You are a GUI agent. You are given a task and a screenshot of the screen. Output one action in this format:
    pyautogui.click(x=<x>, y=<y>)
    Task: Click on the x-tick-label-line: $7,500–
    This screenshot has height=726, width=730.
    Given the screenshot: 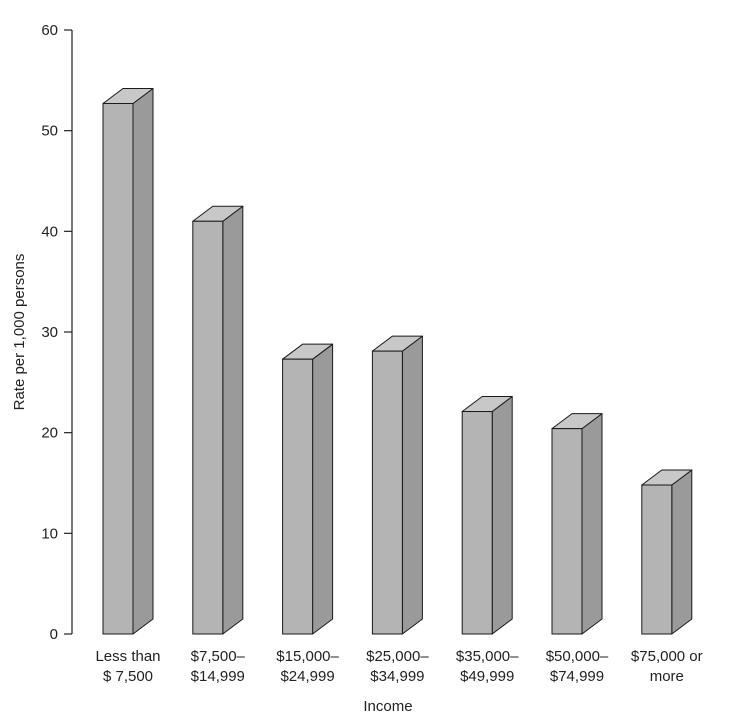 What is the action you would take?
    pyautogui.click(x=218, y=656)
    